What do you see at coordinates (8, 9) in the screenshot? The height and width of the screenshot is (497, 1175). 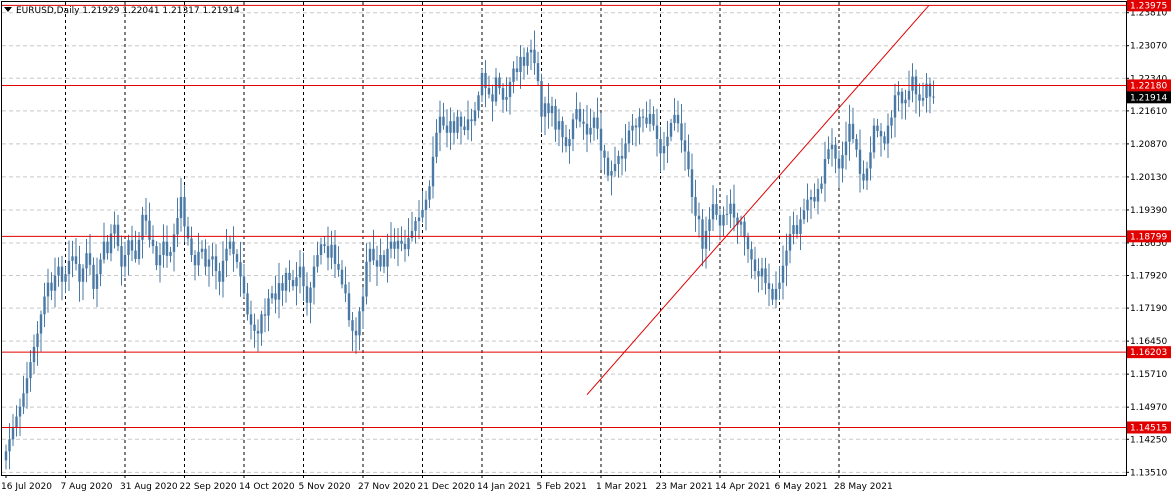 I see `triangle-down-icon` at bounding box center [8, 9].